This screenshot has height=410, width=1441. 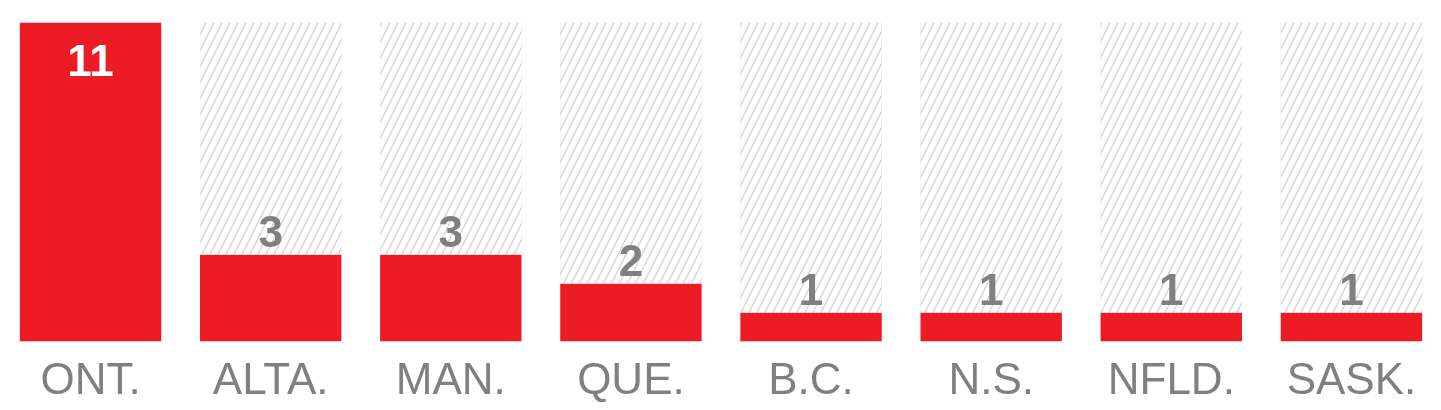 What do you see at coordinates (811, 378) in the screenshot?
I see `x-tick-label: B.C.` at bounding box center [811, 378].